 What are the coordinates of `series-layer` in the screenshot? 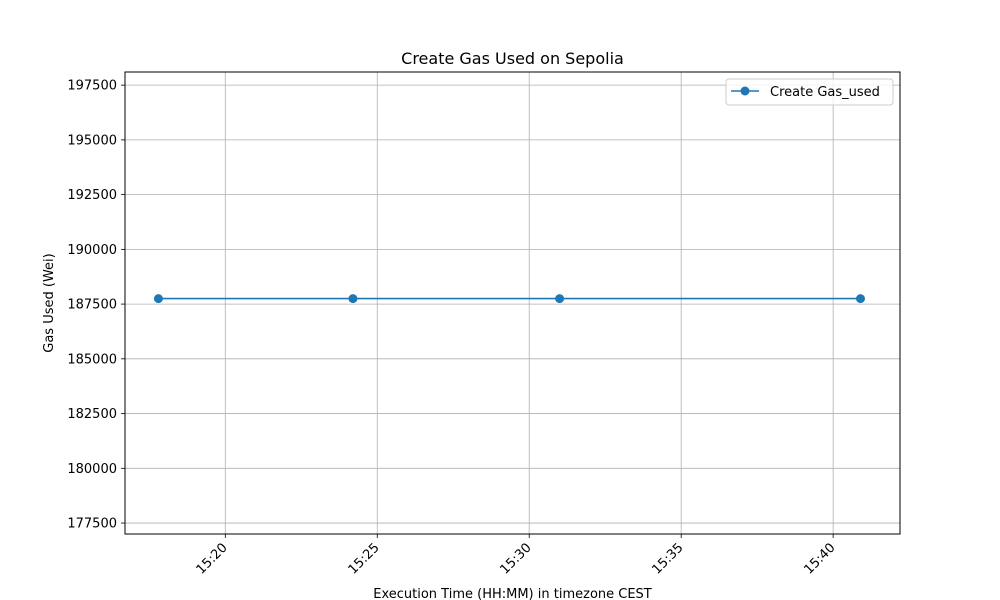 It's located at (509, 299).